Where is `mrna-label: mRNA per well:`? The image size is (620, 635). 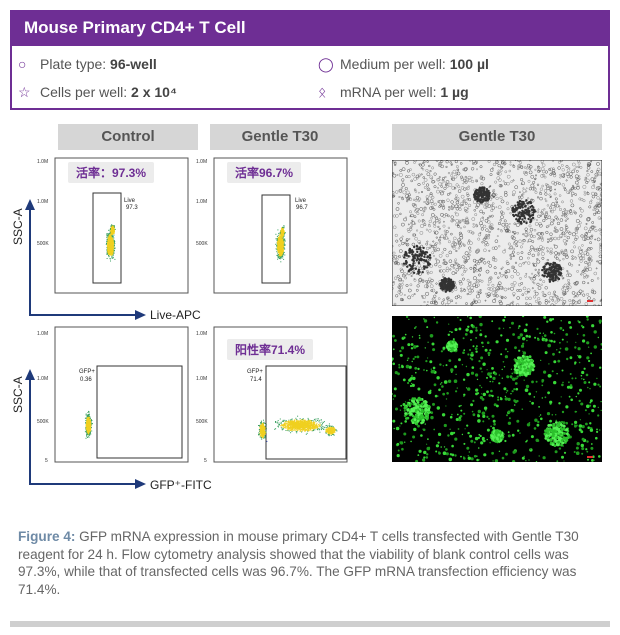 mrna-label: mRNA per well: is located at coordinates (390, 92).